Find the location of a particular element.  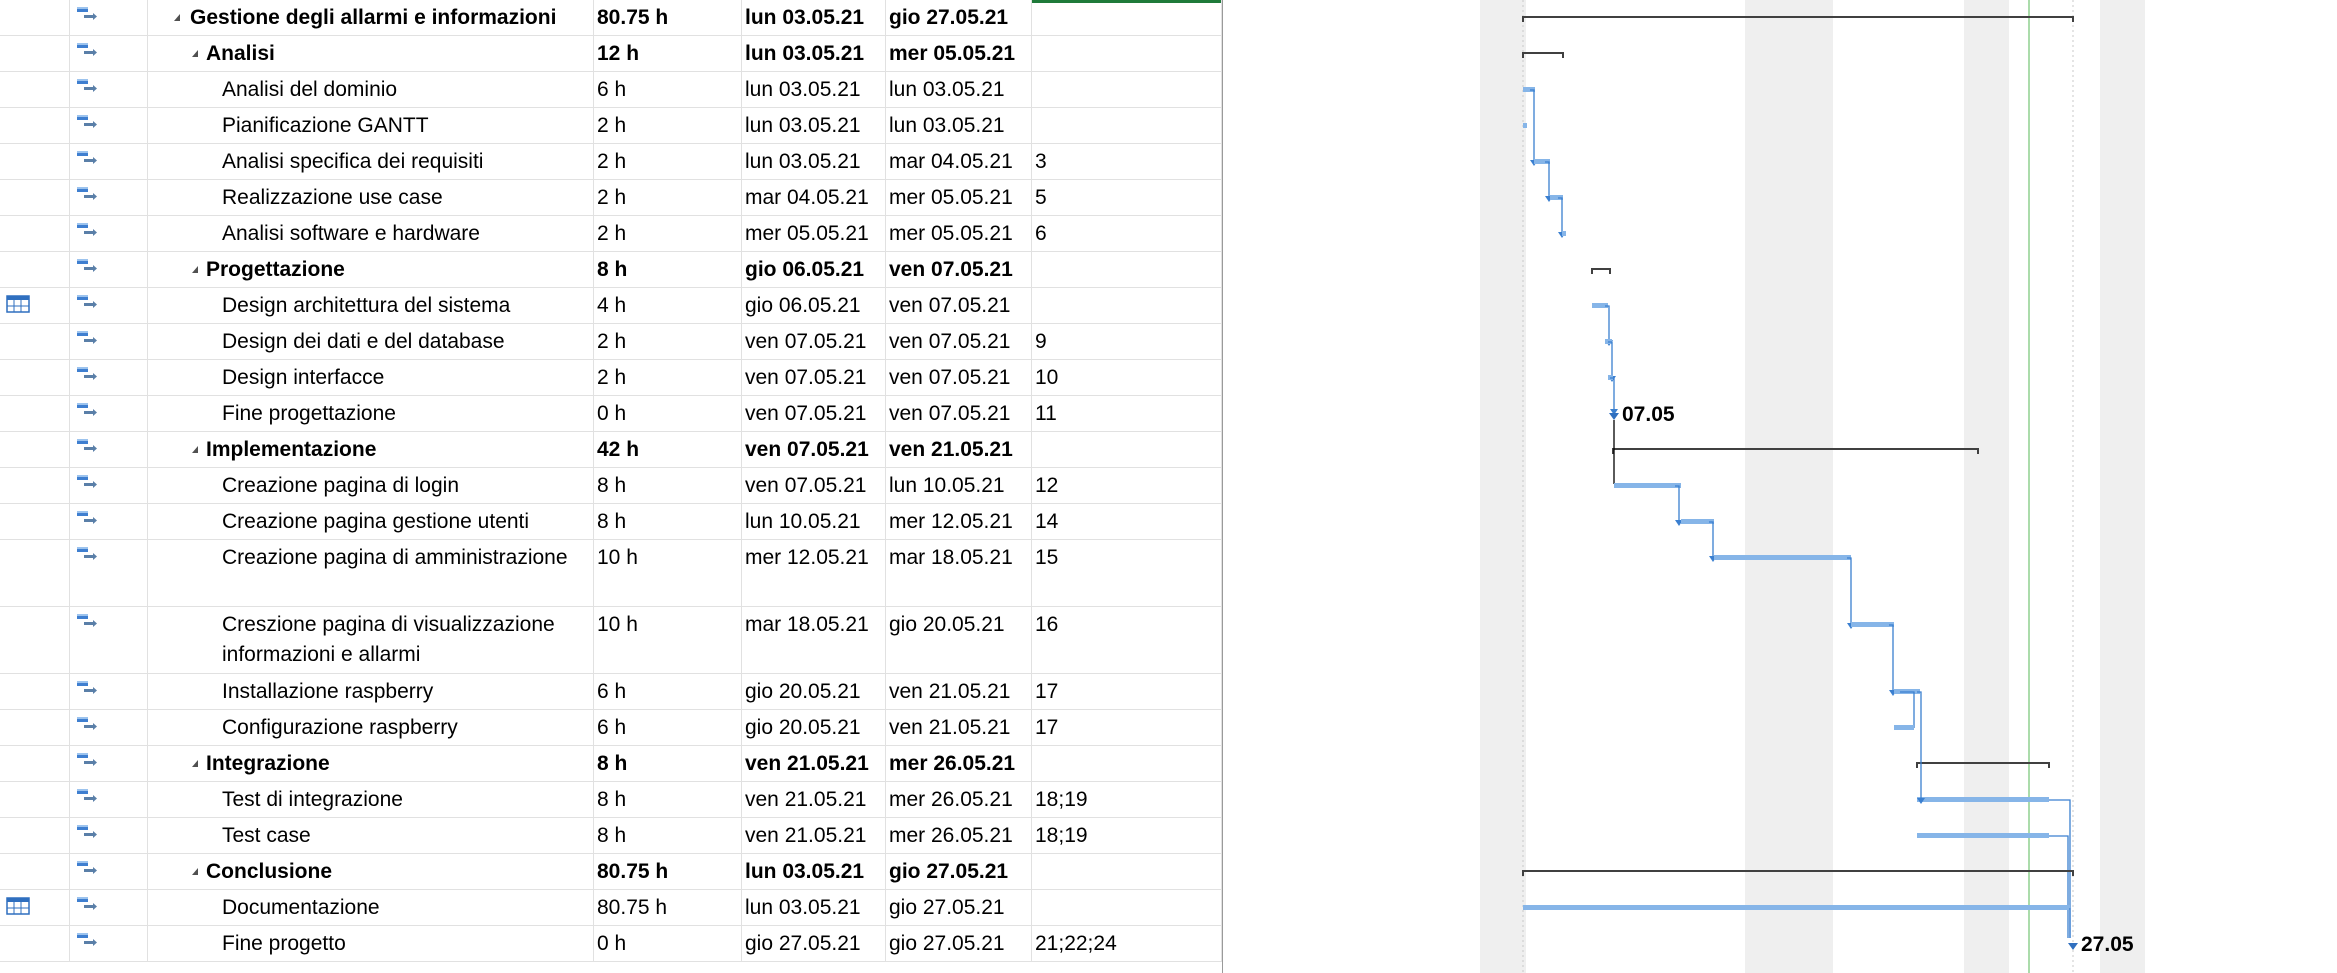

task-name-cell: Analisi del dominio is located at coordinates (371, 89).